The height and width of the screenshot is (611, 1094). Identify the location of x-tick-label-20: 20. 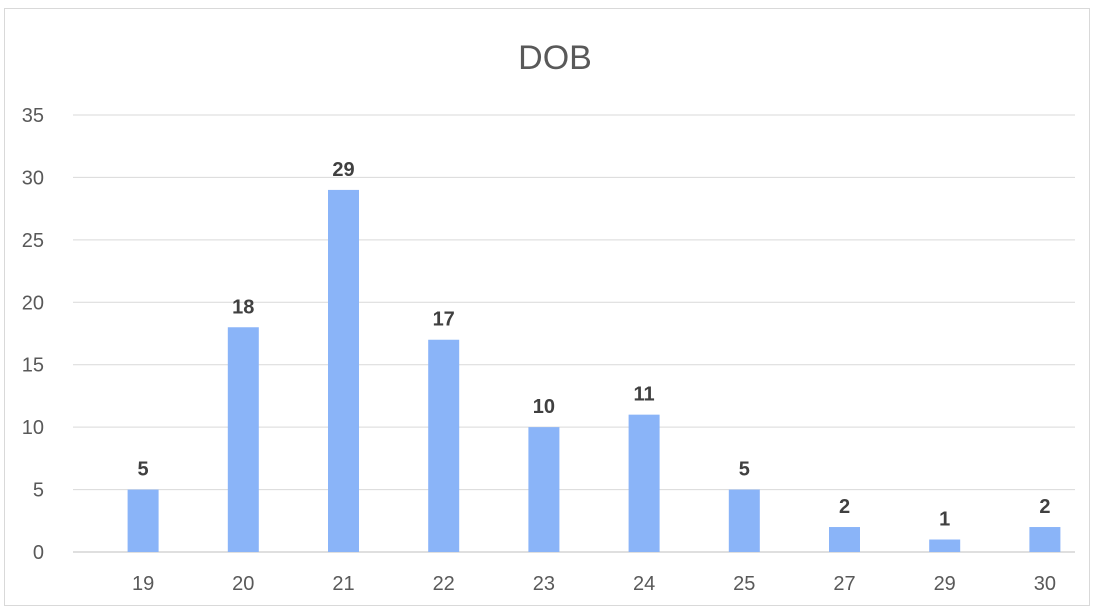
(243, 584).